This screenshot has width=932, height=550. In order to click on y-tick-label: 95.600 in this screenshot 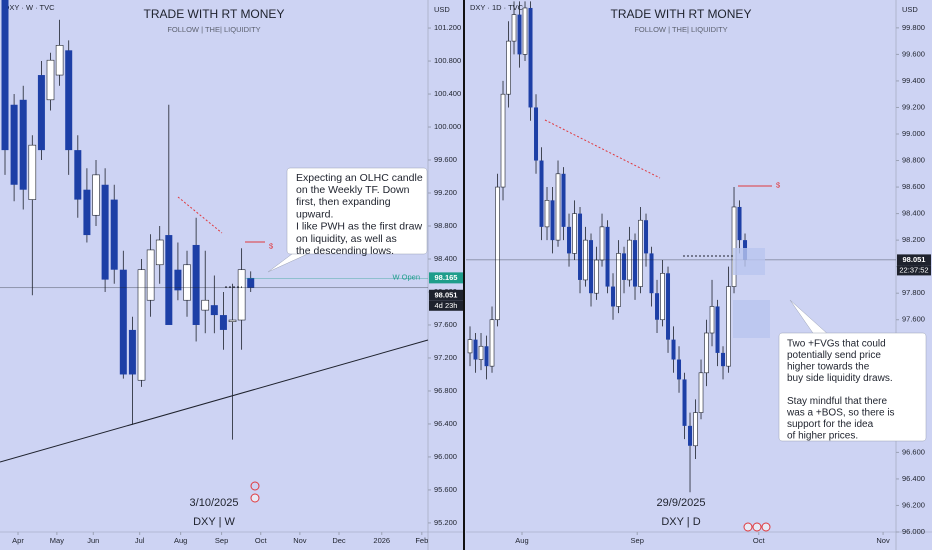, I will do `click(445, 489)`.